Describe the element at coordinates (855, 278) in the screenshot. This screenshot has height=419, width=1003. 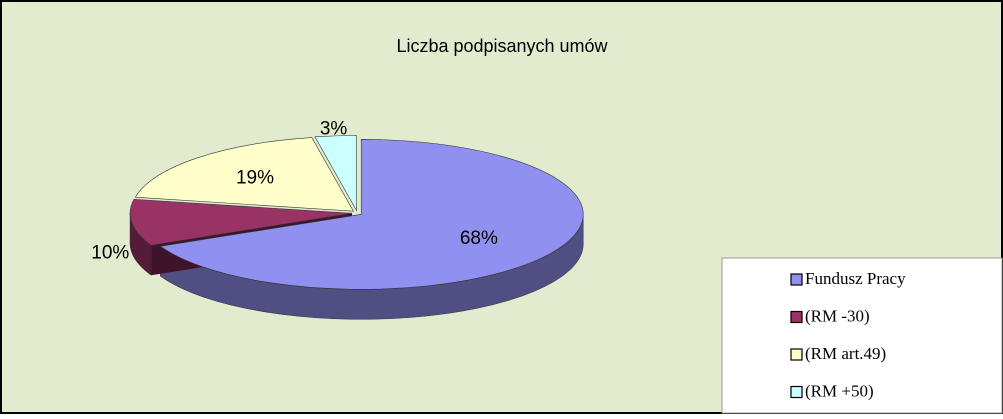
I see `legend-label: Fundusz Pracy` at that location.